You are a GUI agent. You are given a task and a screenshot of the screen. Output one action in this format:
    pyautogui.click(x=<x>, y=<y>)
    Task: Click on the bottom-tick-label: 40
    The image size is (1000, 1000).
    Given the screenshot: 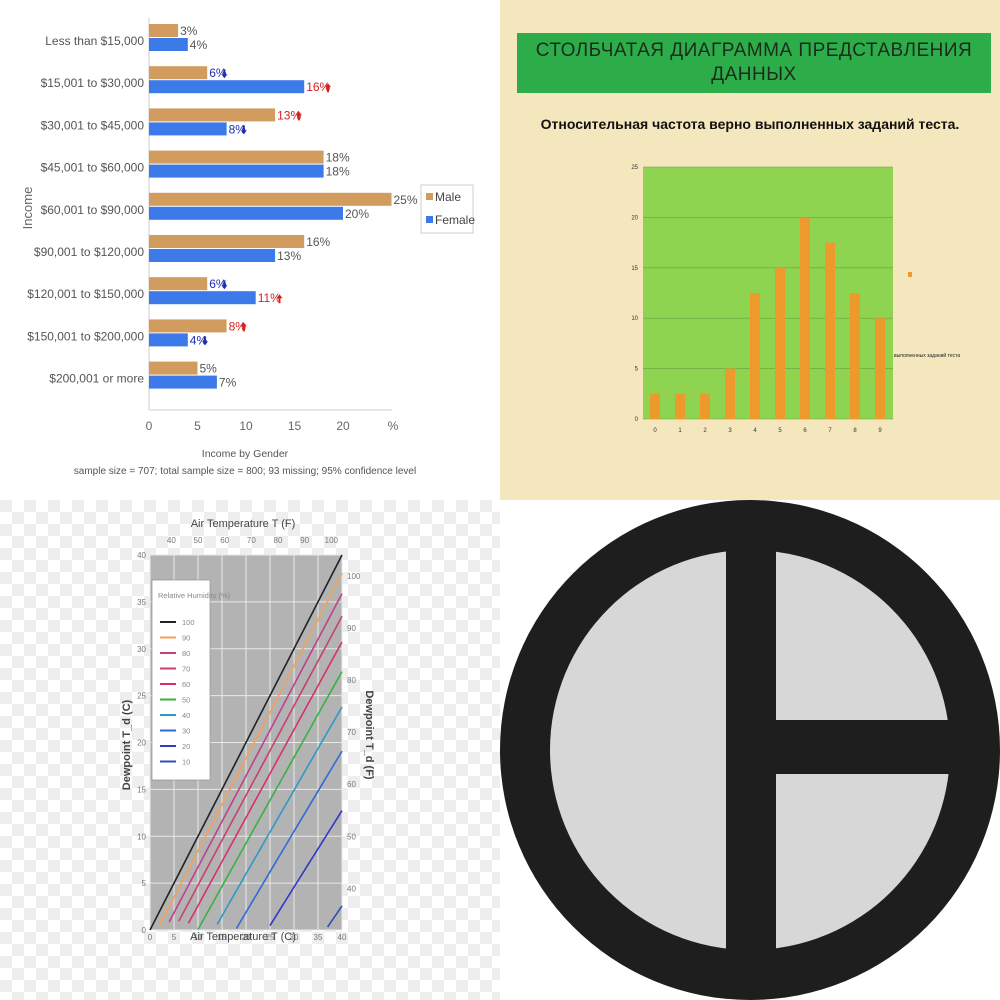 What is the action you would take?
    pyautogui.click(x=342, y=937)
    